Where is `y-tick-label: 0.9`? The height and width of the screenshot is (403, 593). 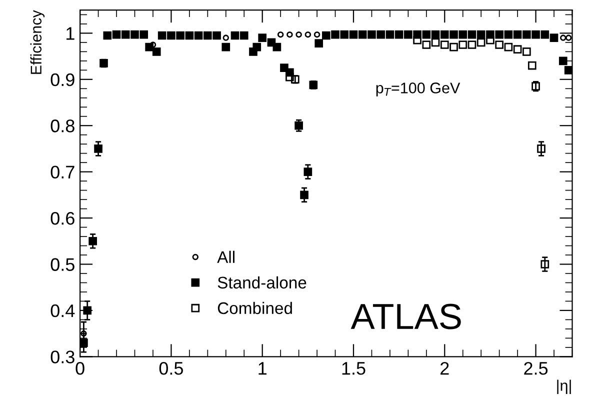
y-tick-label: 0.9 is located at coordinates (62, 79).